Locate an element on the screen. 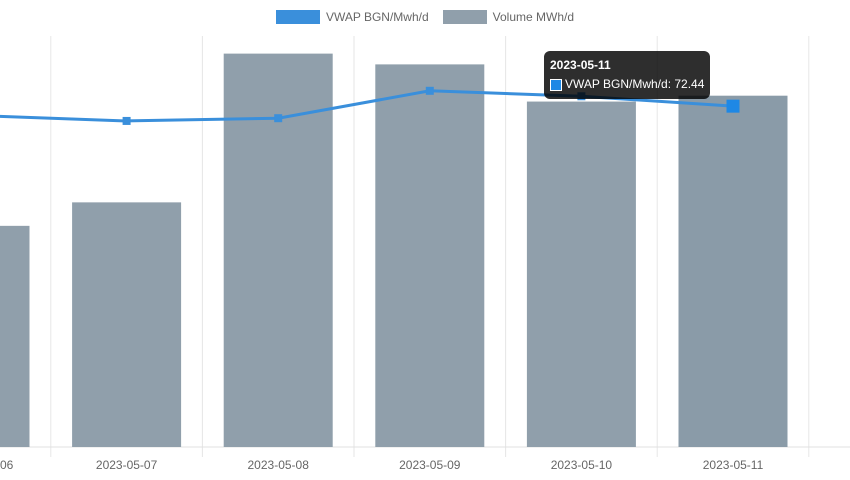 This screenshot has height=480, width=850. tooltip-row: VWAP BGN/Mwh/d: 72.44 is located at coordinates (627, 84).